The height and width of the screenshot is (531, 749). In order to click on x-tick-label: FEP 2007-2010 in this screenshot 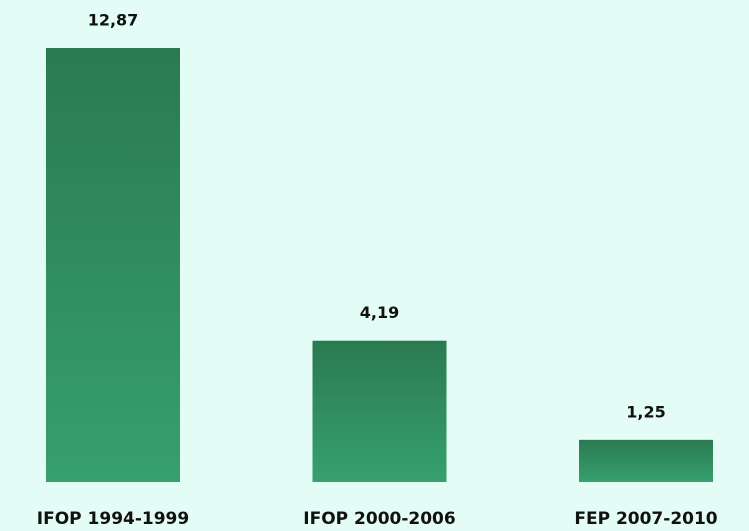, I will do `click(645, 519)`.